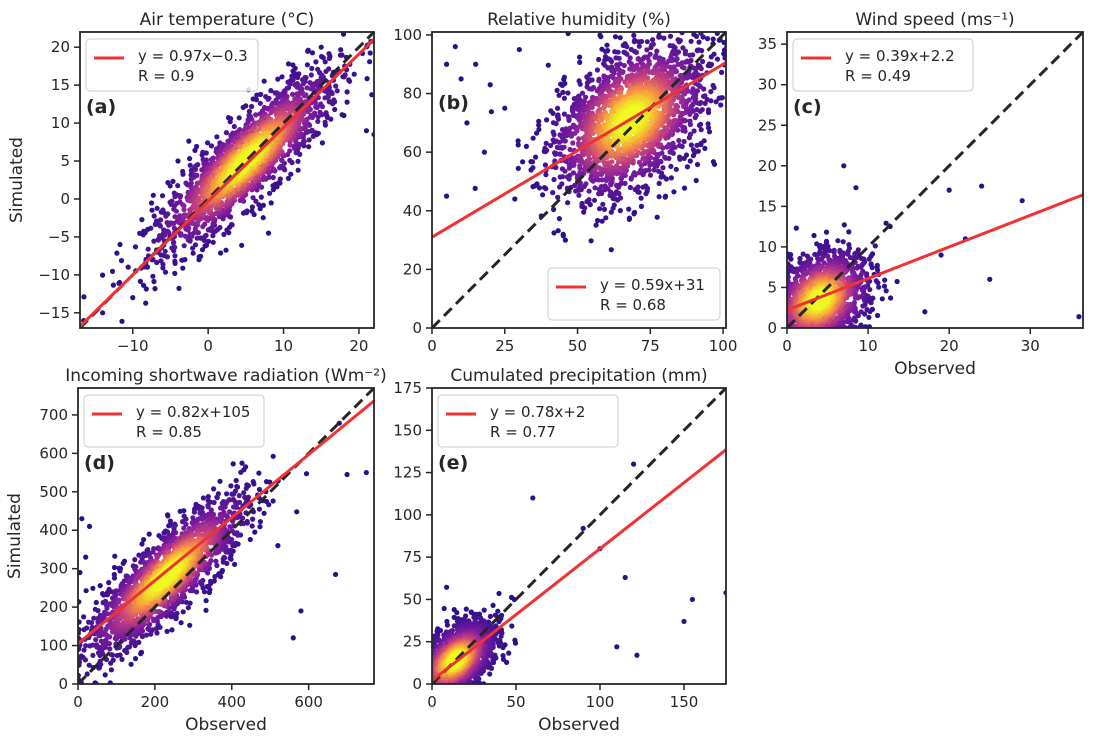  Describe the element at coordinates (412, 269) in the screenshot. I see `y-tick-label: 20` at that location.